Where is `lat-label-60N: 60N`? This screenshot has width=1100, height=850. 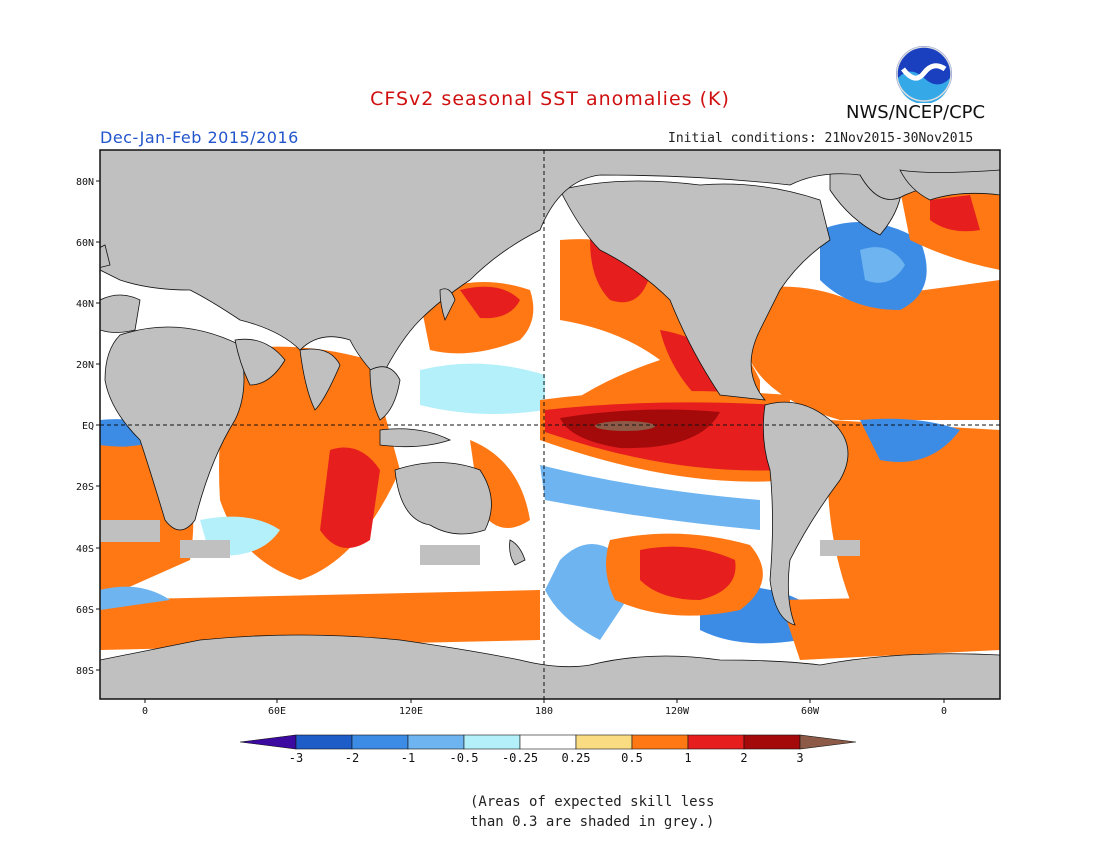 lat-label-60N: 60N is located at coordinates (85, 243).